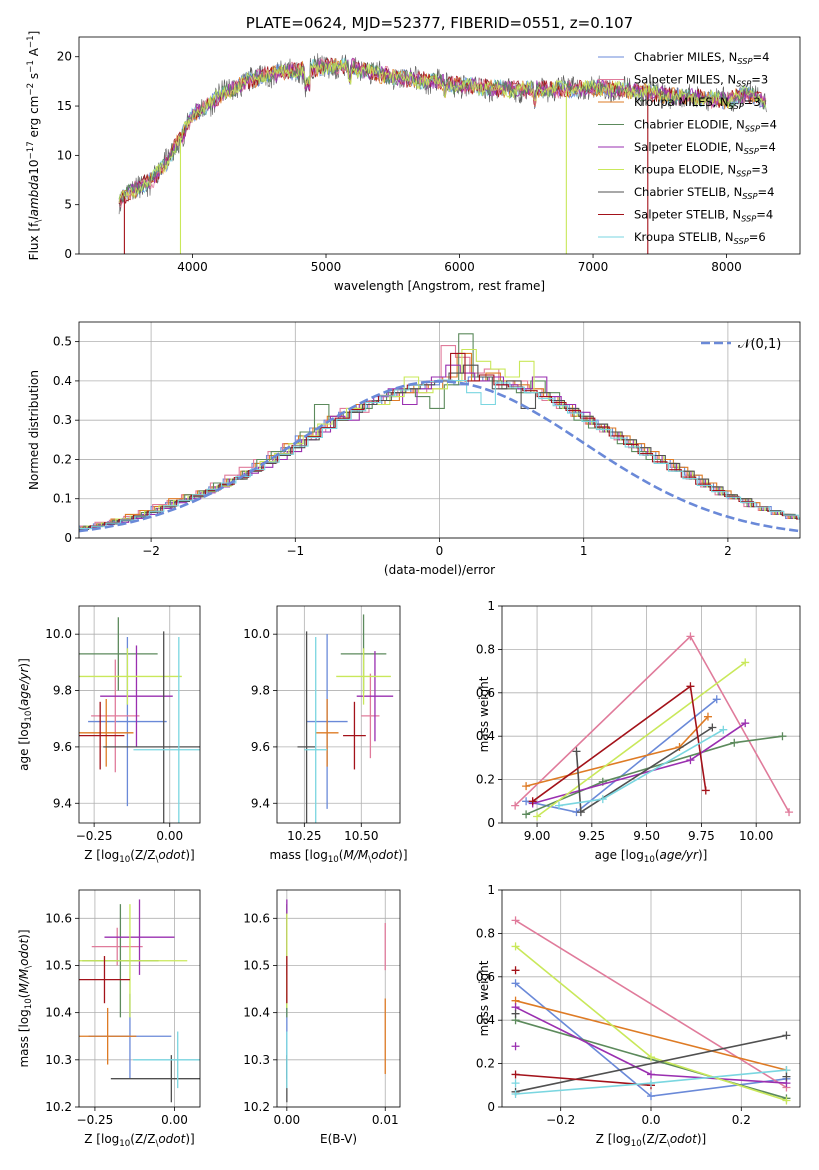  What do you see at coordinates (34, 430) in the screenshot?
I see `y-axis-label: Normed distribution` at bounding box center [34, 430].